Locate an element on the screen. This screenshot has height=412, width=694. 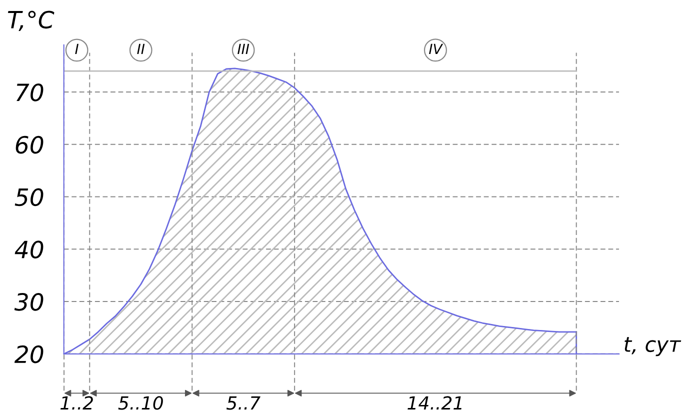
x-axis-title: t, сут is located at coordinates (653, 346).